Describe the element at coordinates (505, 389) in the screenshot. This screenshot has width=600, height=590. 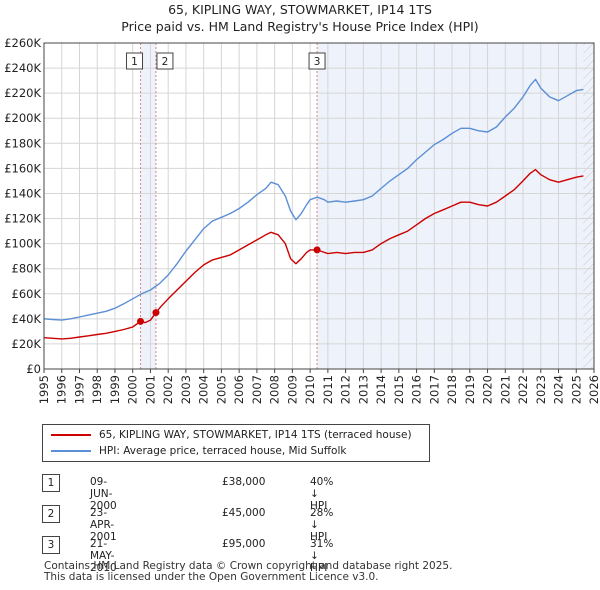
I see `x-tick-label: 2021` at that location.